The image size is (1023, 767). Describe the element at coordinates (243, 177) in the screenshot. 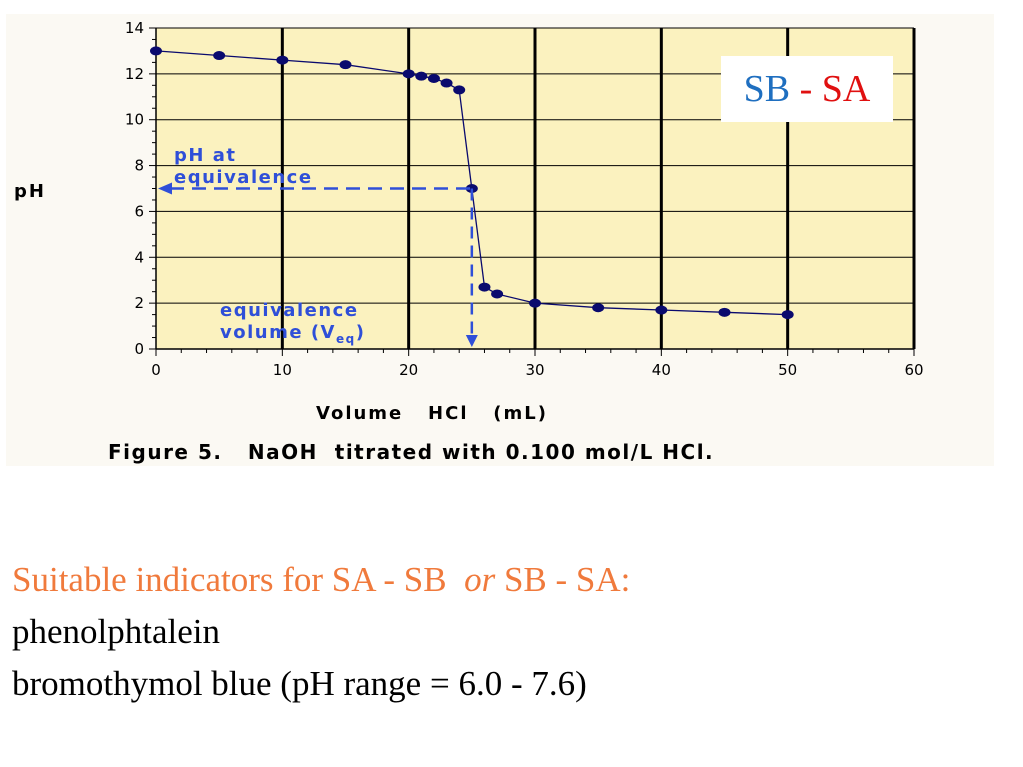

I see `ph-at-equivalence-label-line2: equivalence` at that location.